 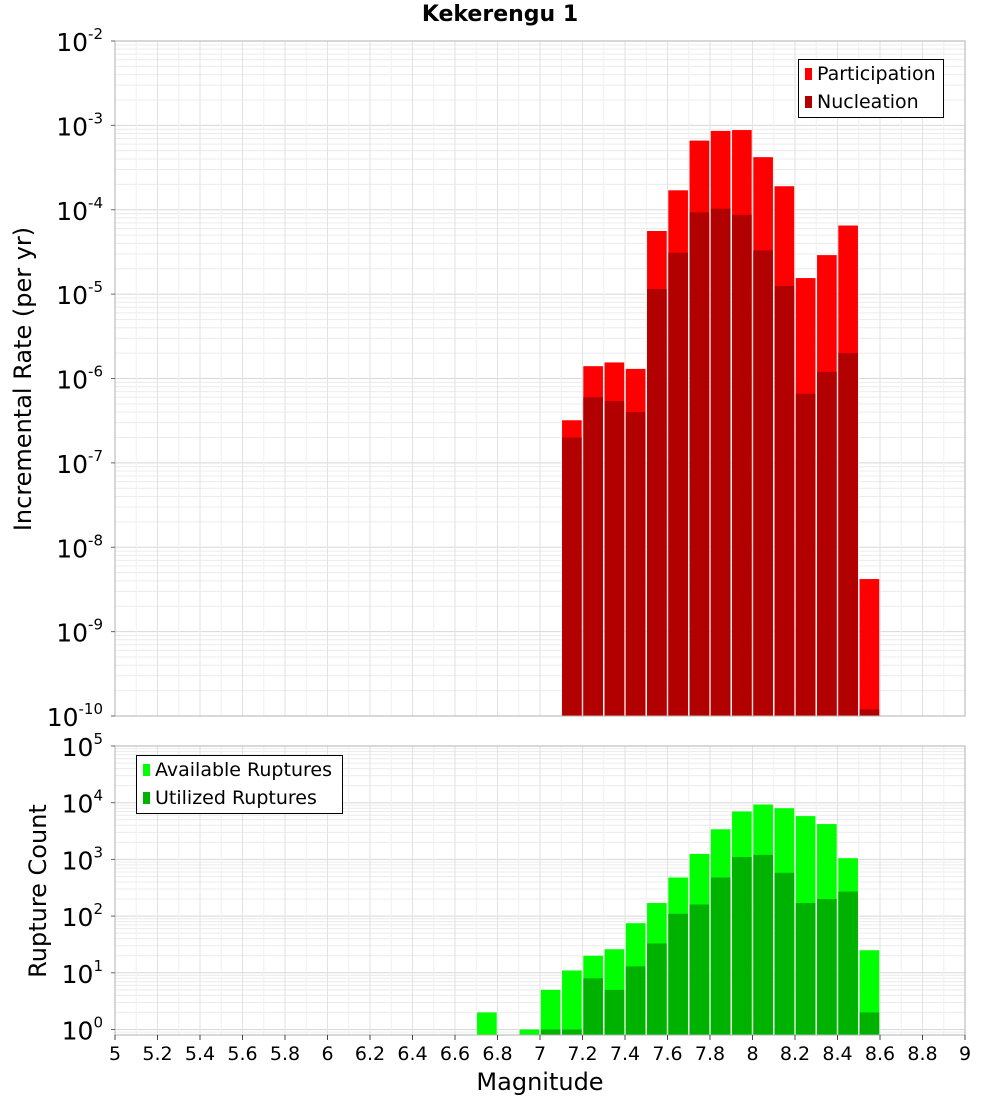 I want to click on legend-label-available-ruptures: Available Ruptures, so click(x=243, y=770).